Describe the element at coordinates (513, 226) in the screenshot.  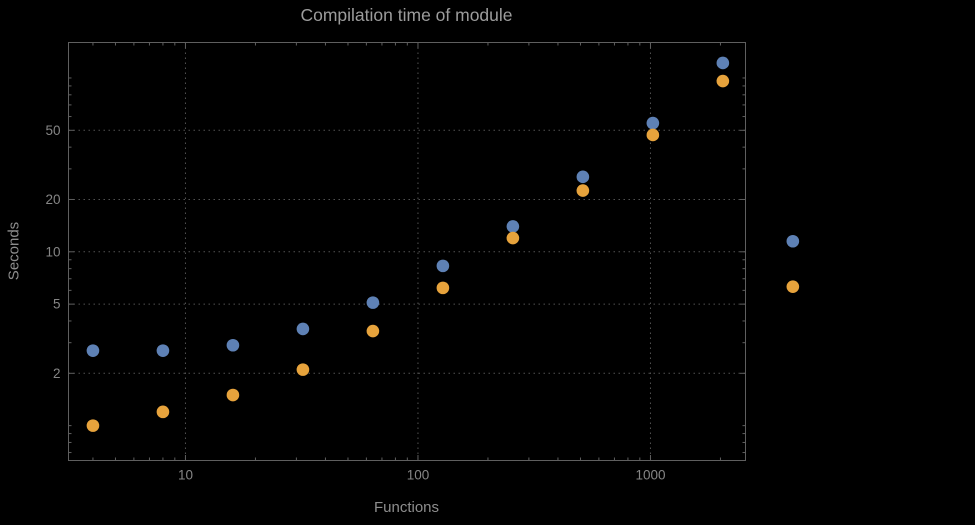
I see `data-point-blue-x256` at that location.